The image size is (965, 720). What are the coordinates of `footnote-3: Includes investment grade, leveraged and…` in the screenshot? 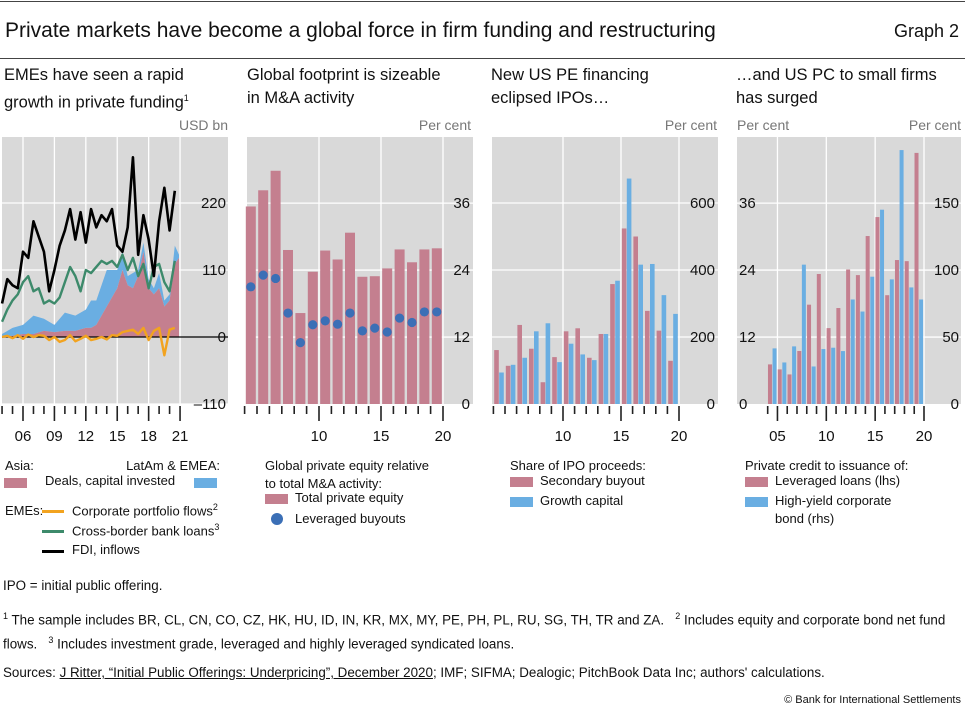 It's located at (284, 644).